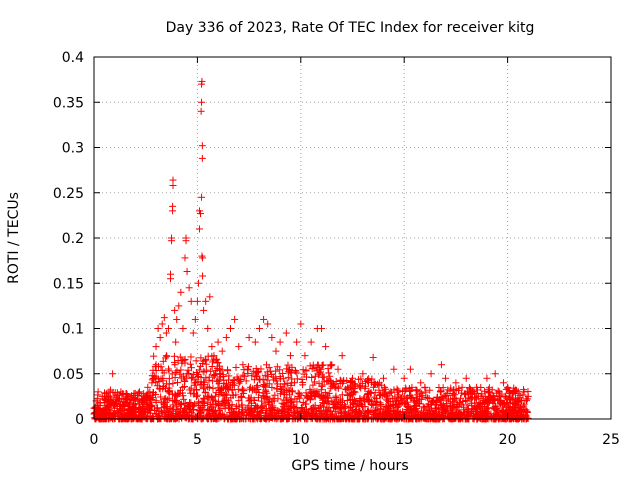  What do you see at coordinates (68, 103) in the screenshot?
I see `y-tick-label: 0.35` at bounding box center [68, 103].